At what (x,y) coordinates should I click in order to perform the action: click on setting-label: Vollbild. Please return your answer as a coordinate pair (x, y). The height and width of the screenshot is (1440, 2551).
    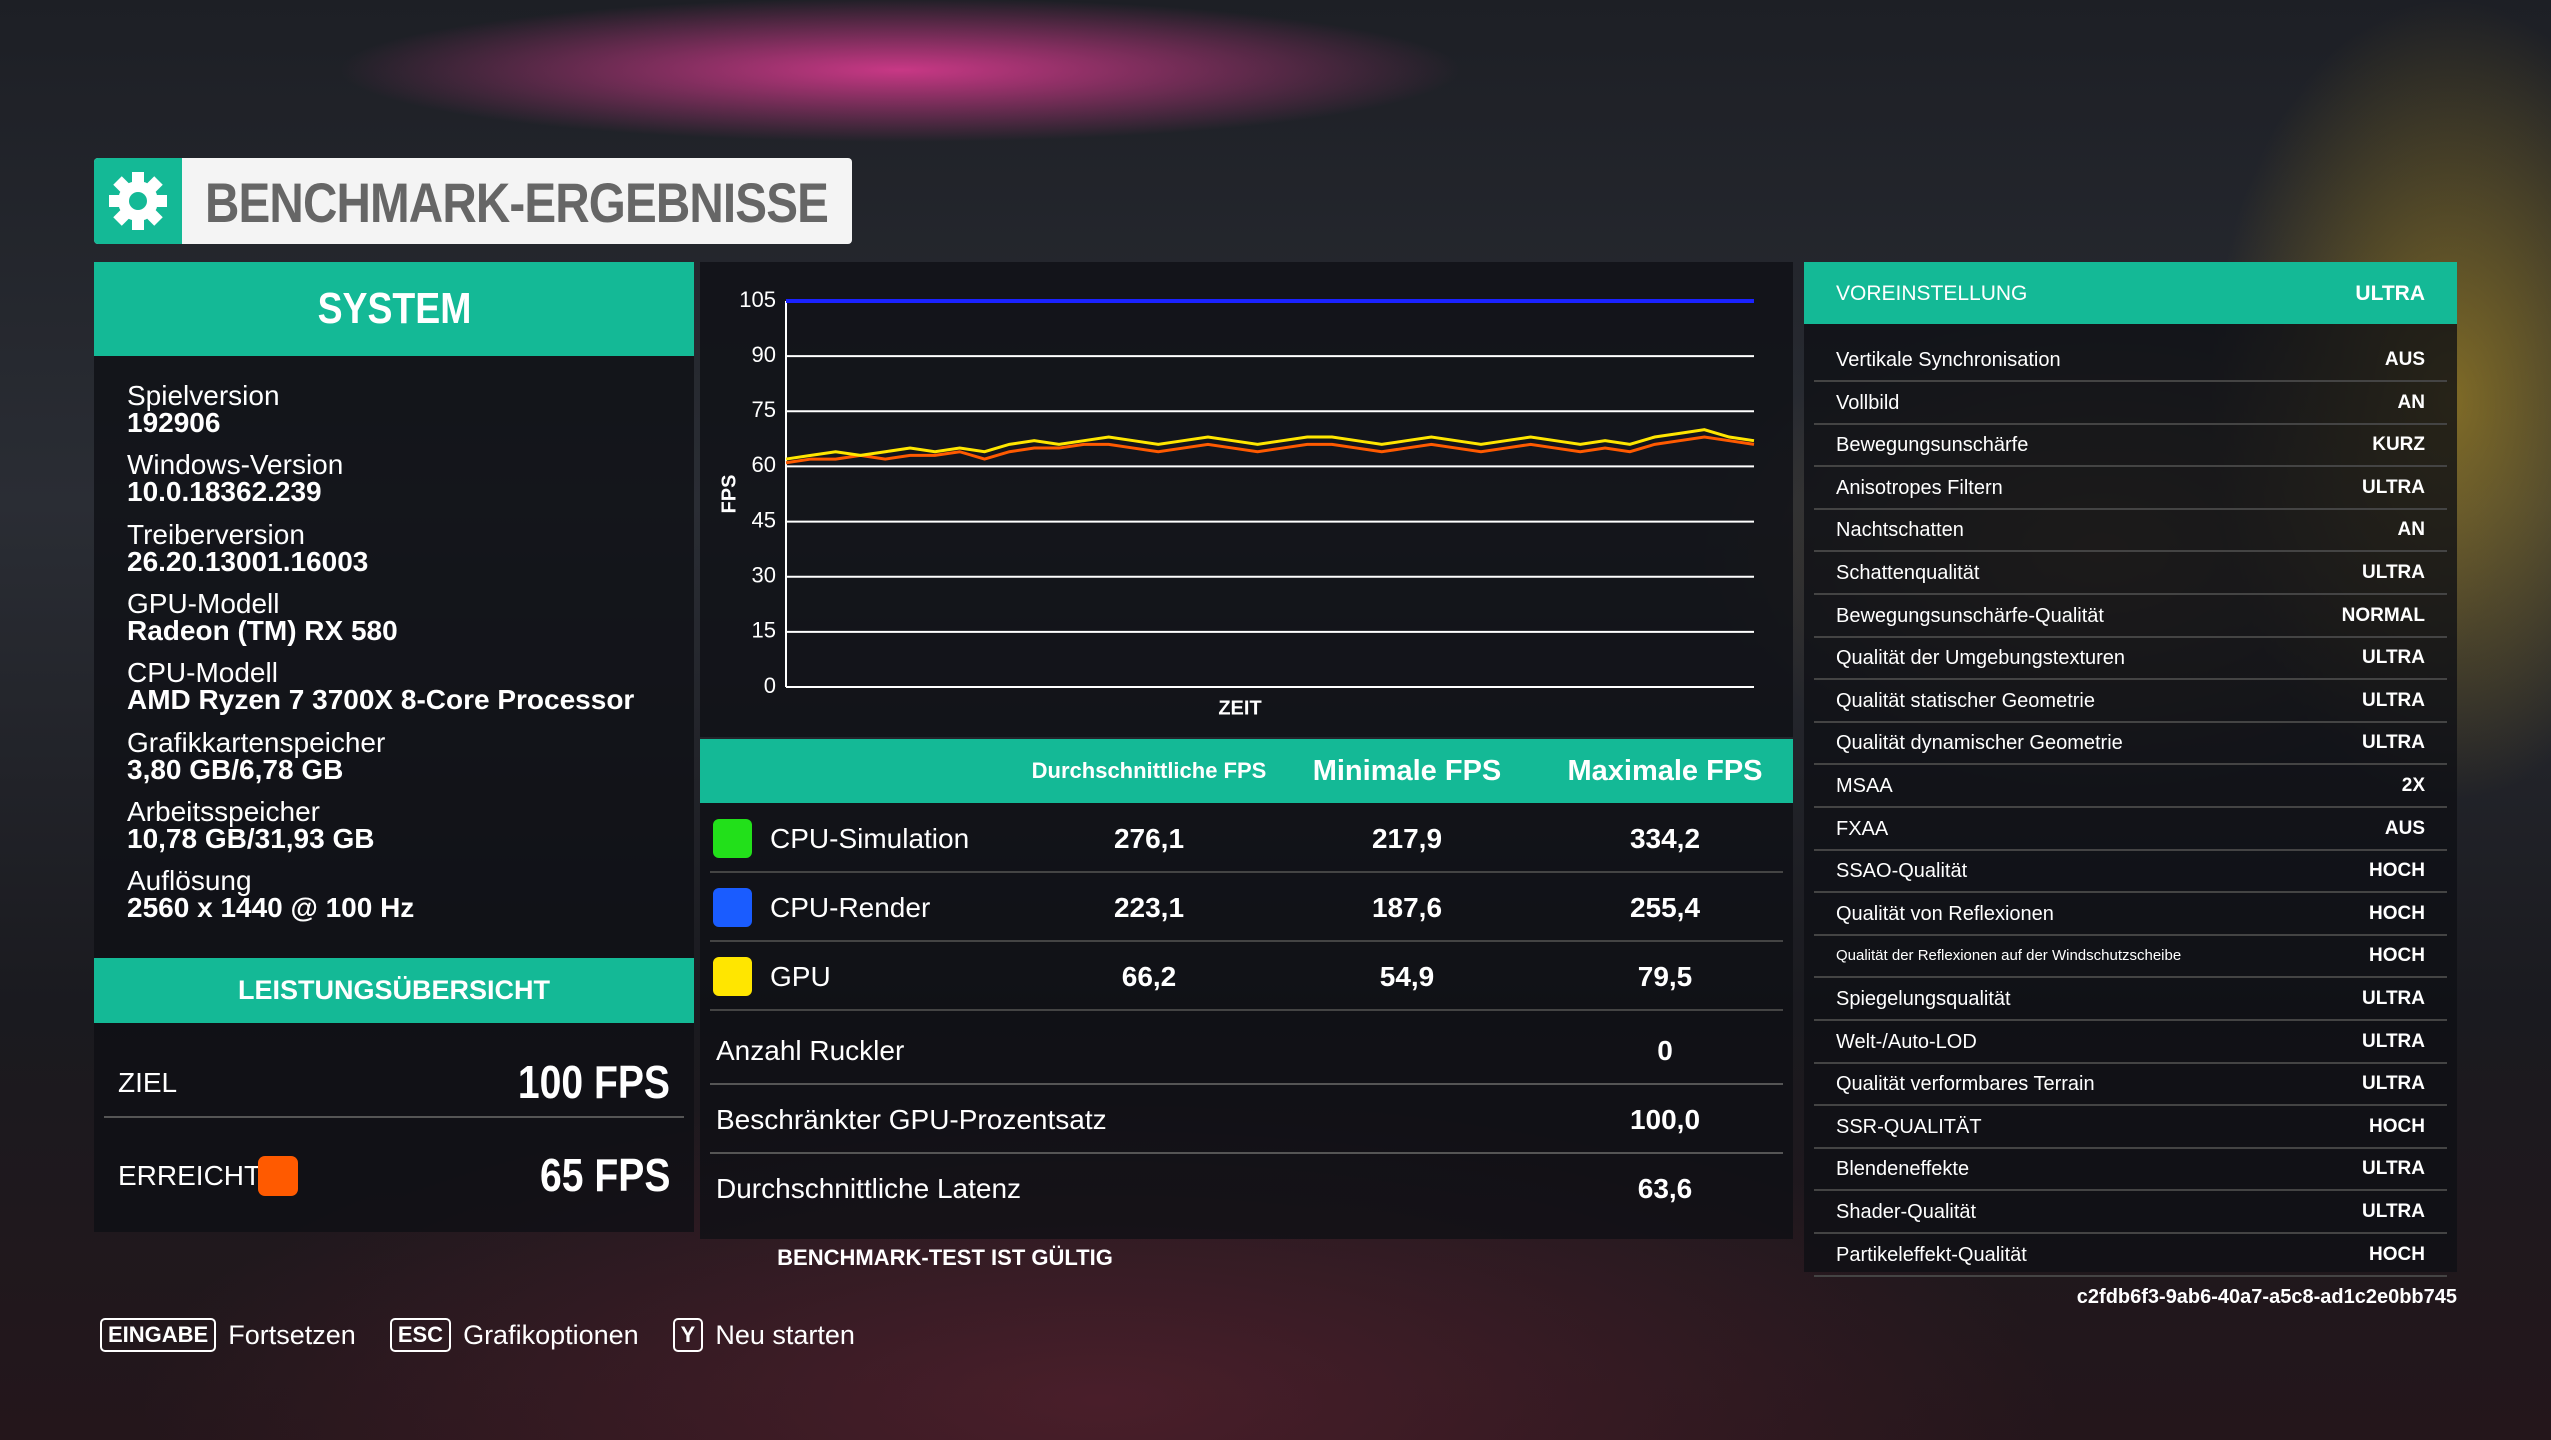
    Looking at the image, I should click on (1868, 402).